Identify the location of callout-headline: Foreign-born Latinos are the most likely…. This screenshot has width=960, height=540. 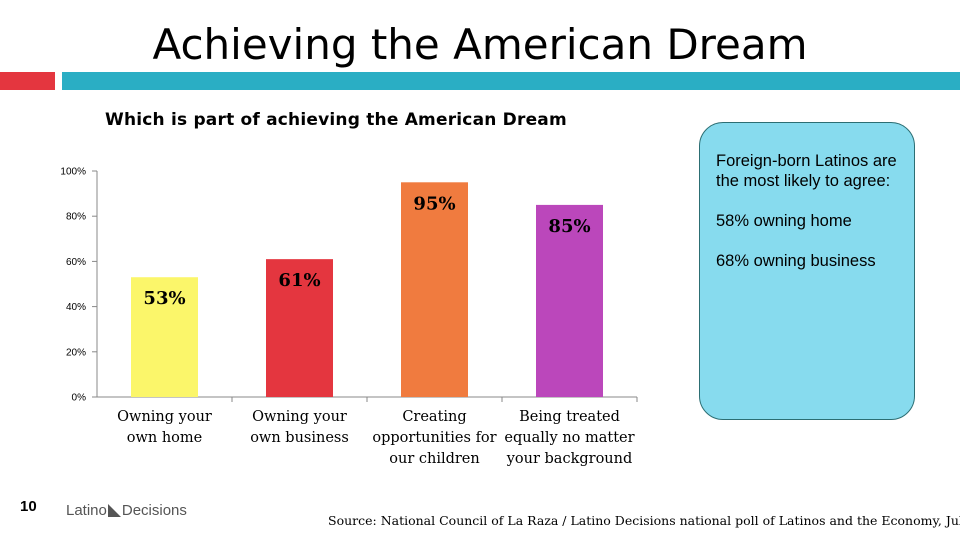
(806, 171).